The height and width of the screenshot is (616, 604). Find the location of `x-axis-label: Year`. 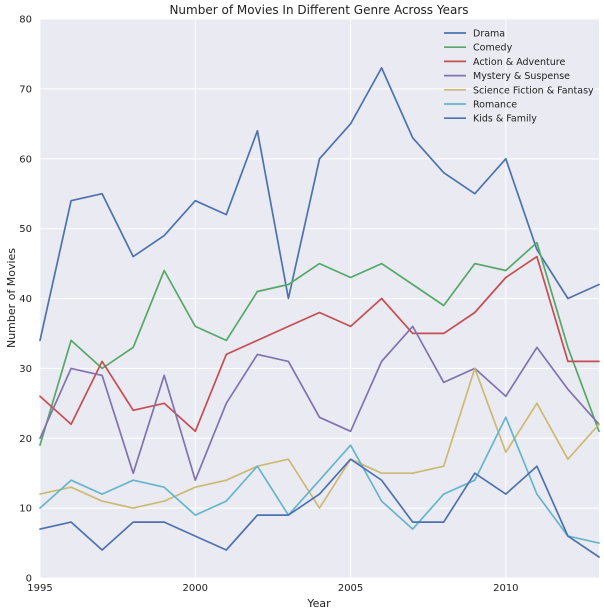

x-axis-label: Year is located at coordinates (318, 603).